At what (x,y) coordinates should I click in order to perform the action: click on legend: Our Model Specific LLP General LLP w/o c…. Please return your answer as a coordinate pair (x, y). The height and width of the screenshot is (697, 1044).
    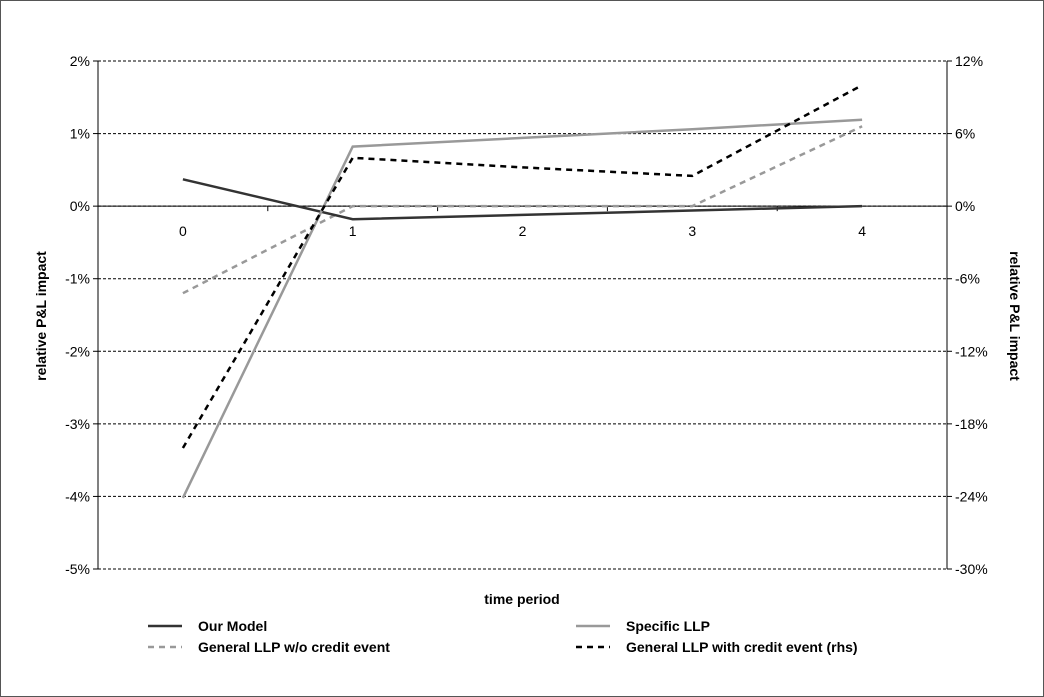
    Looking at the image, I should click on (503, 636).